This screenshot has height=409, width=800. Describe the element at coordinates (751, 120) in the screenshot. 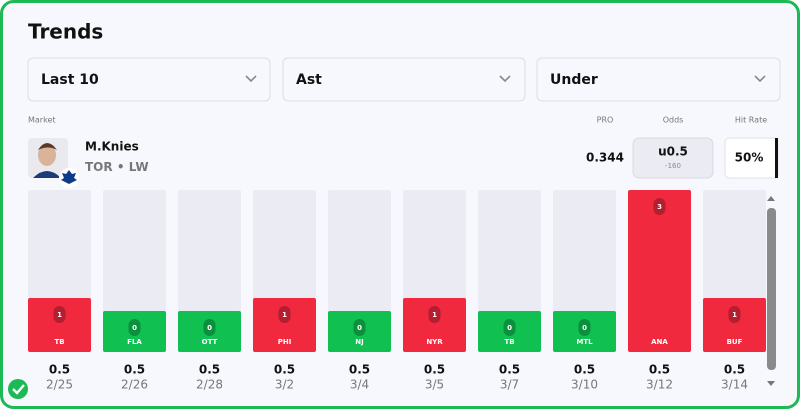

I see `column-label: Hit Rate` at that location.